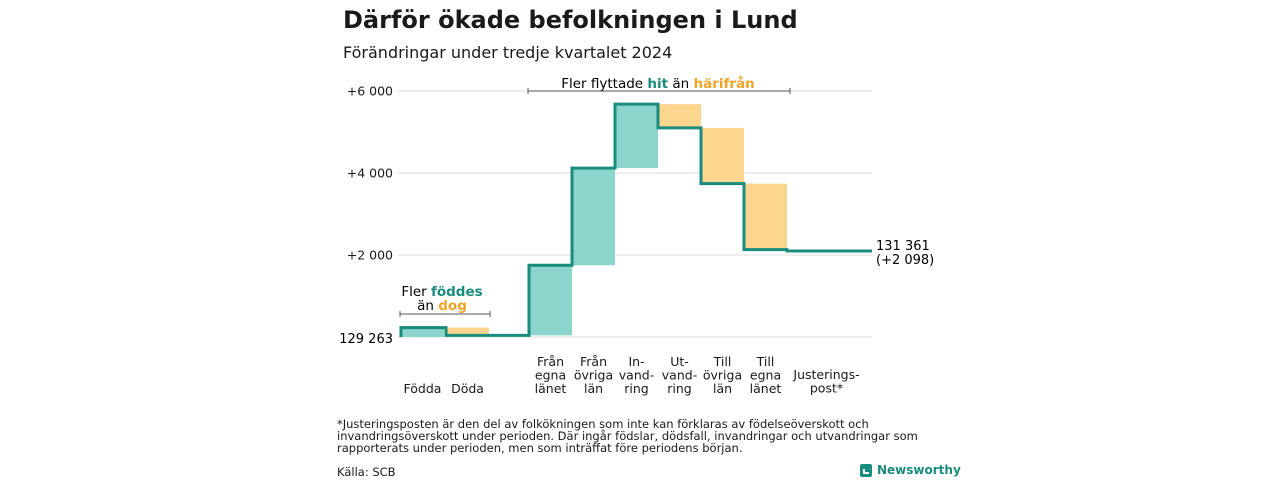  I want to click on x-axis-label: post*, so click(826, 388).